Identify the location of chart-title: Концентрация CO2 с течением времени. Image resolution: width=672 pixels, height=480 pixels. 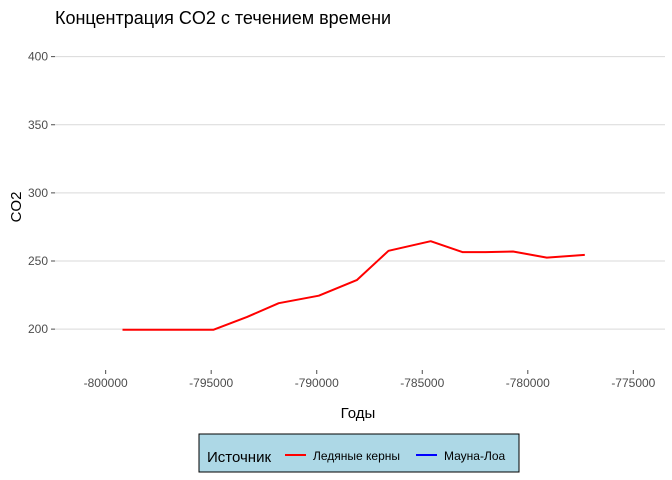
(223, 18).